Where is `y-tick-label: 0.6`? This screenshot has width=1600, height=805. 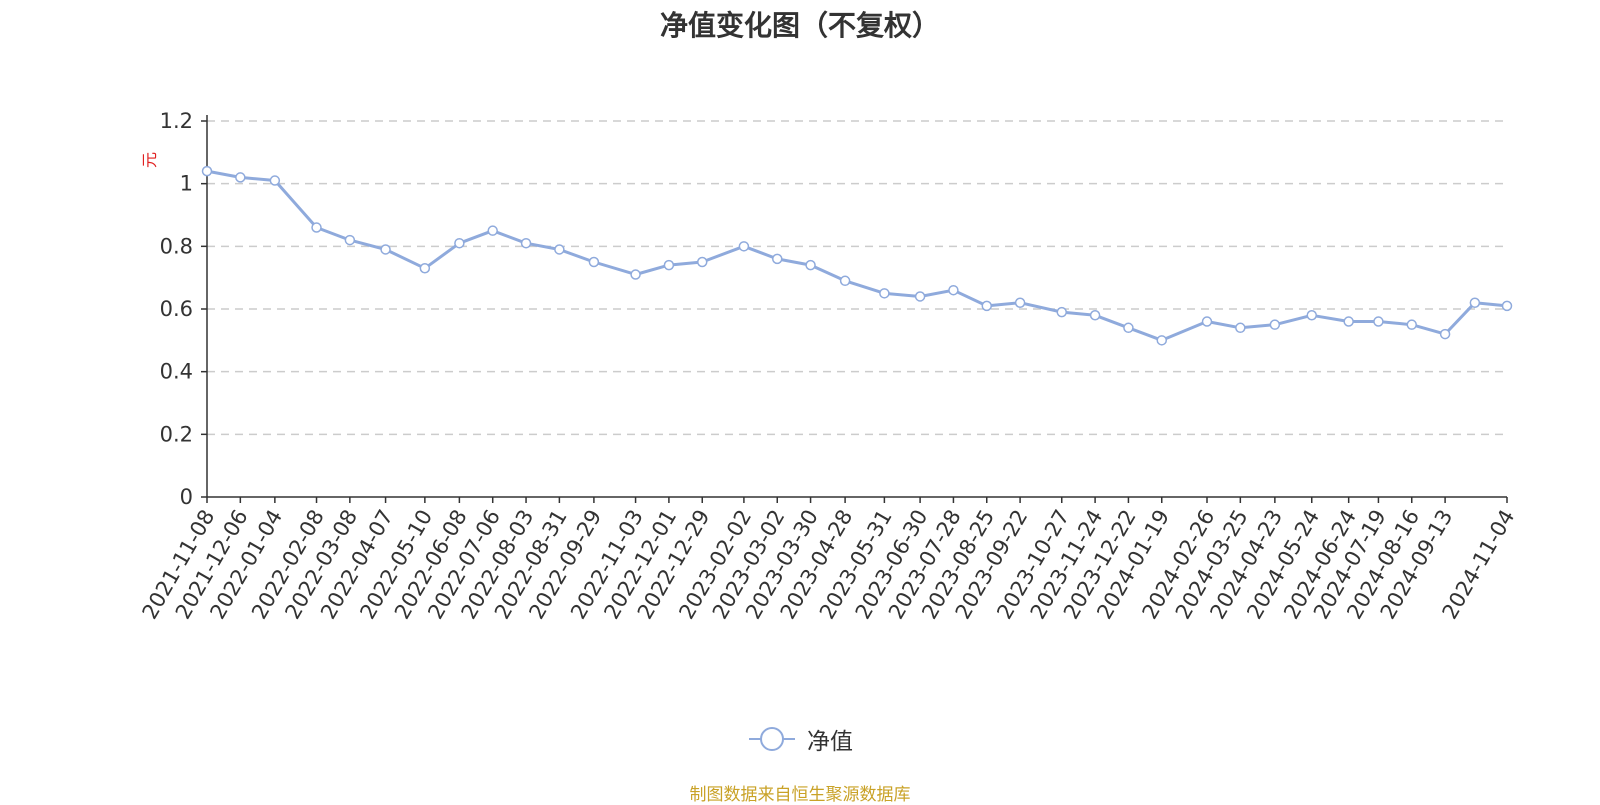 y-tick-label: 0.6 is located at coordinates (176, 309).